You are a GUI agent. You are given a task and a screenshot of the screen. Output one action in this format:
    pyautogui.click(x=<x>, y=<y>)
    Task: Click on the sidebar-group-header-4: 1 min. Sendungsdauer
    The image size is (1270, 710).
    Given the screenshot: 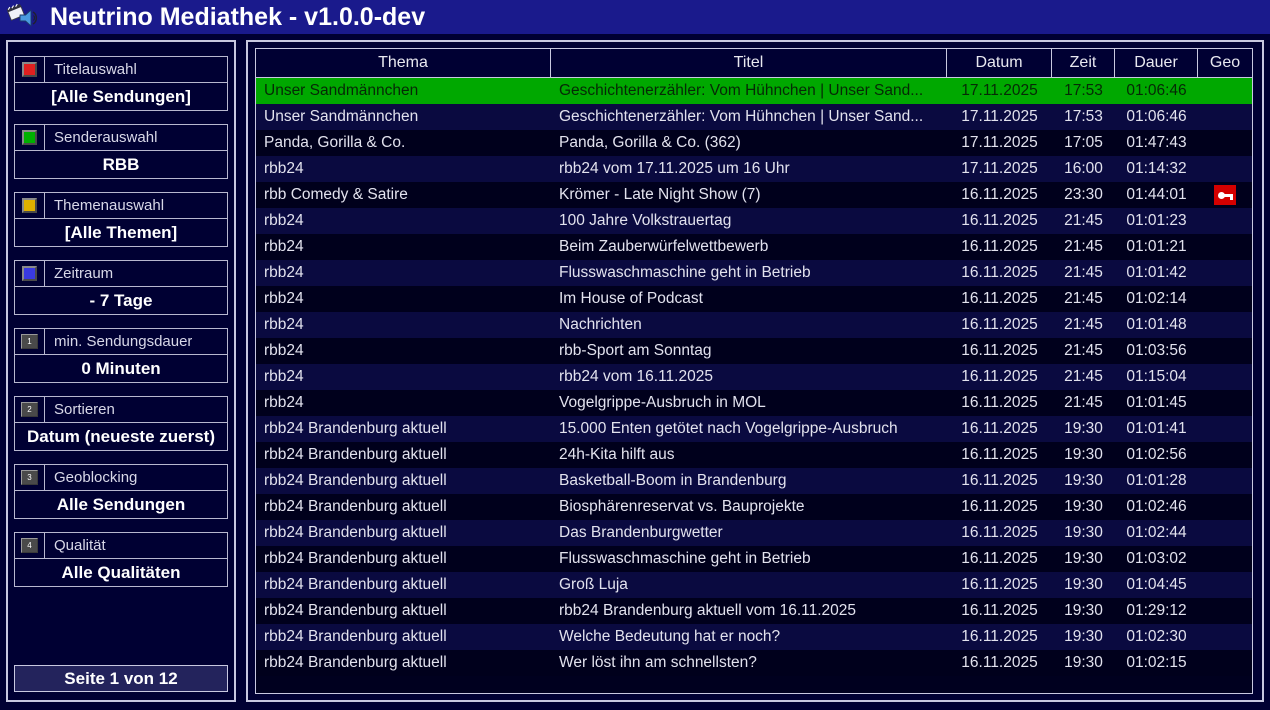 What is the action you would take?
    pyautogui.click(x=121, y=341)
    